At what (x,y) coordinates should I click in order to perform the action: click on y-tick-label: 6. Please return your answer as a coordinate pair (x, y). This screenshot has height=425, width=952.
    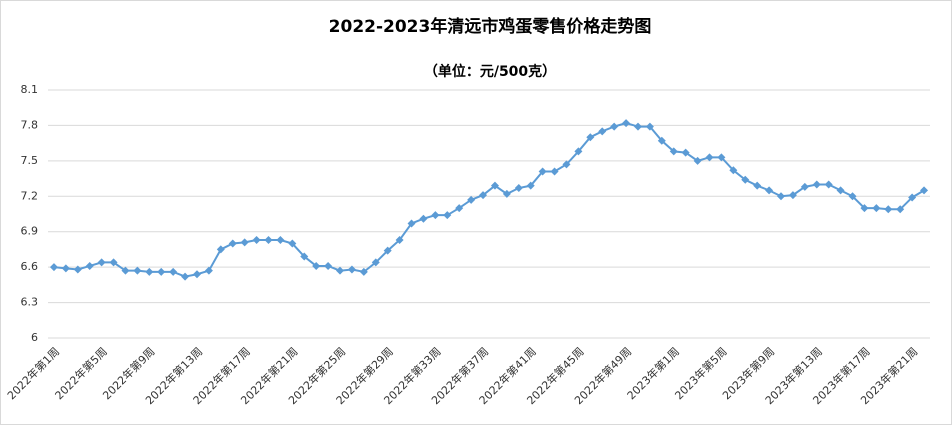
    Looking at the image, I should click on (34, 337).